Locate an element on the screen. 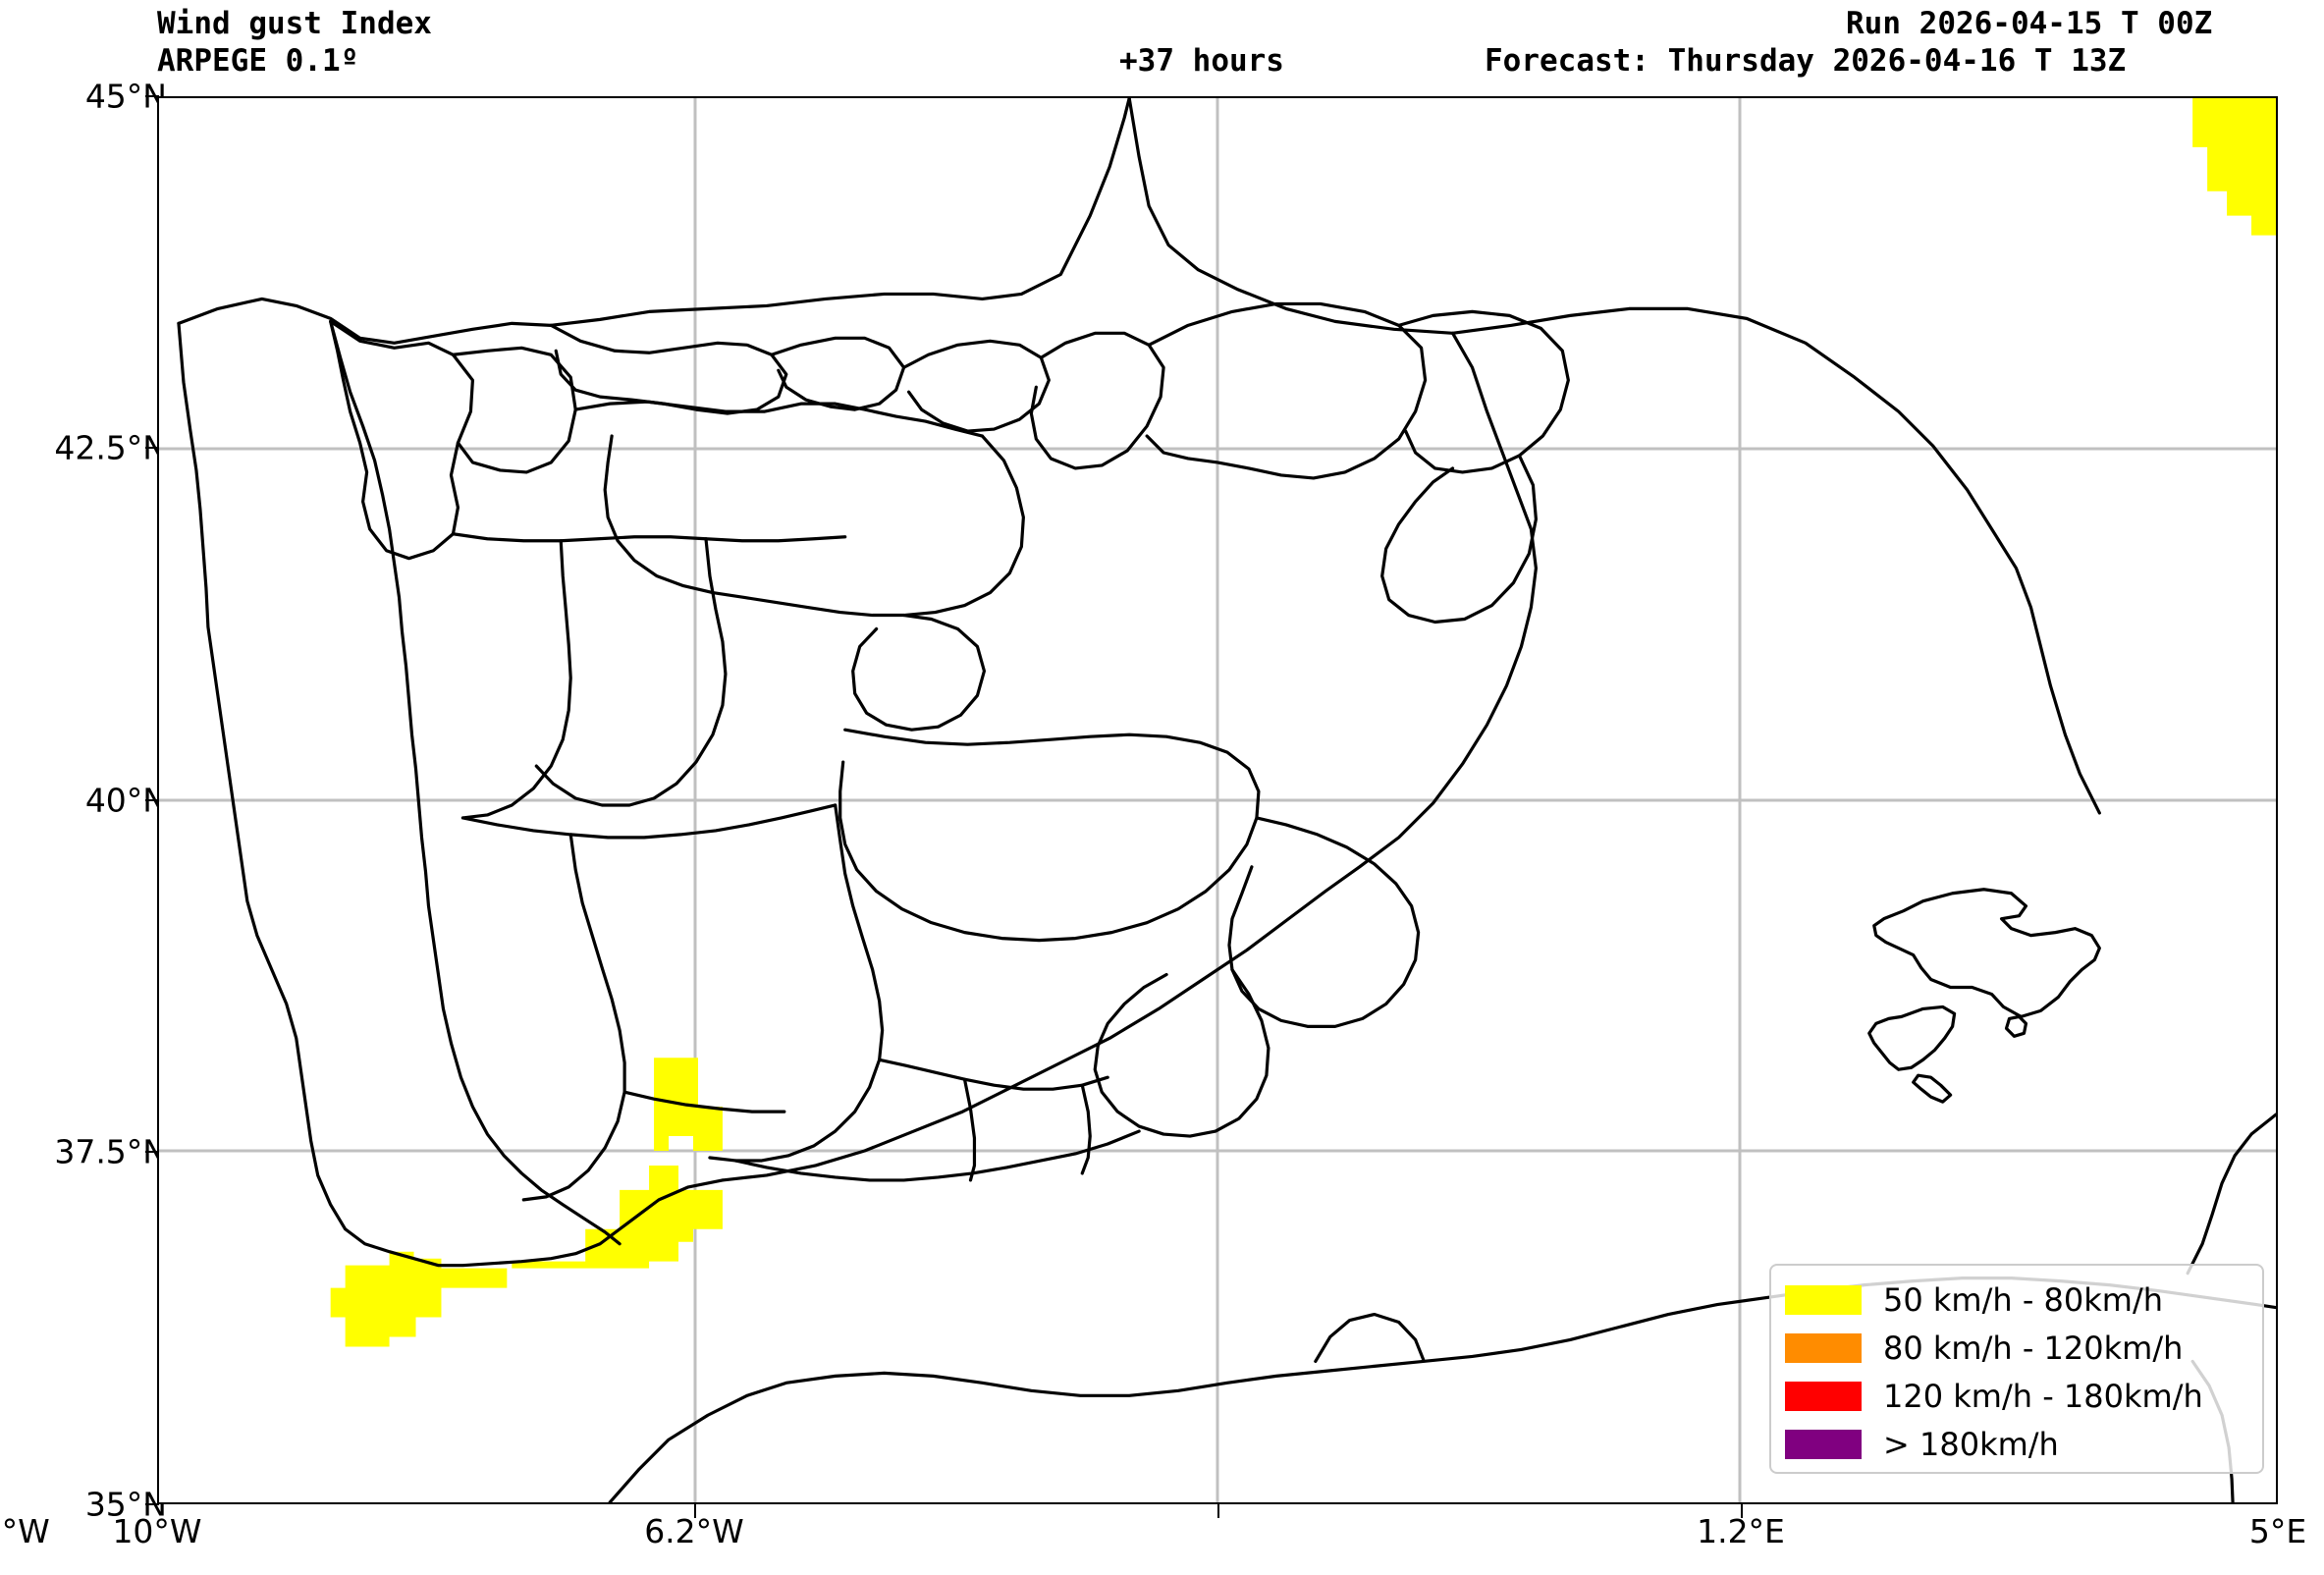  legend-label-over-180: > 180km/h is located at coordinates (1971, 1444).